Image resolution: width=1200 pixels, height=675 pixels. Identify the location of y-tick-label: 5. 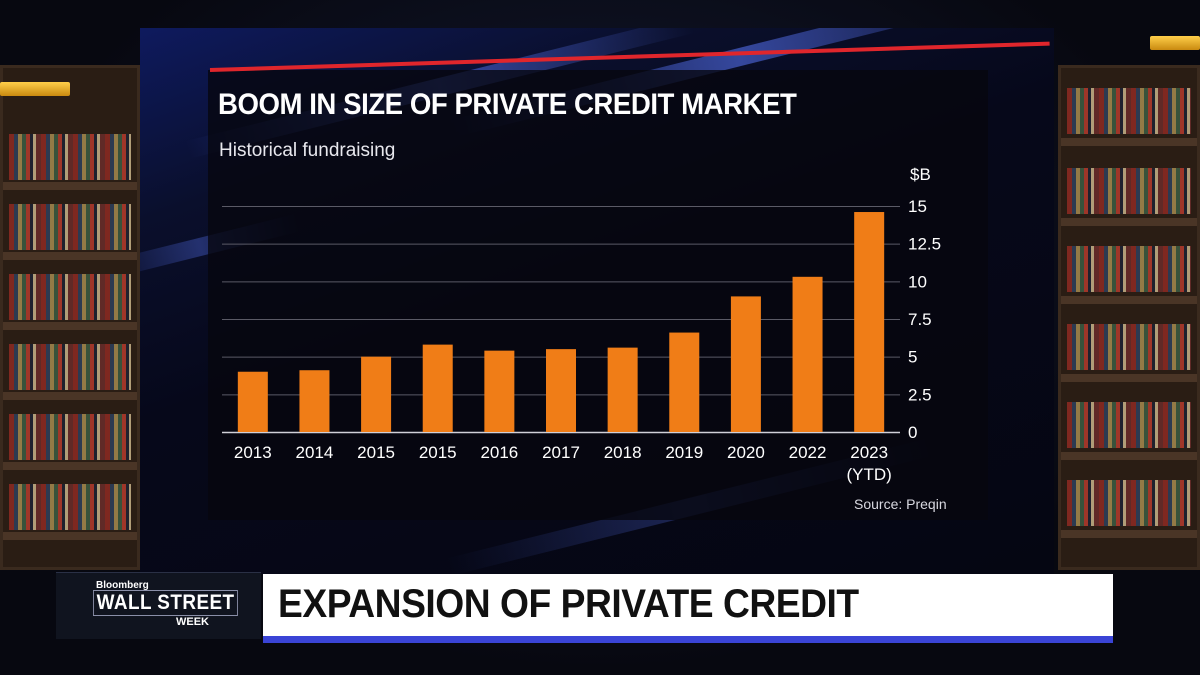
(912, 357).